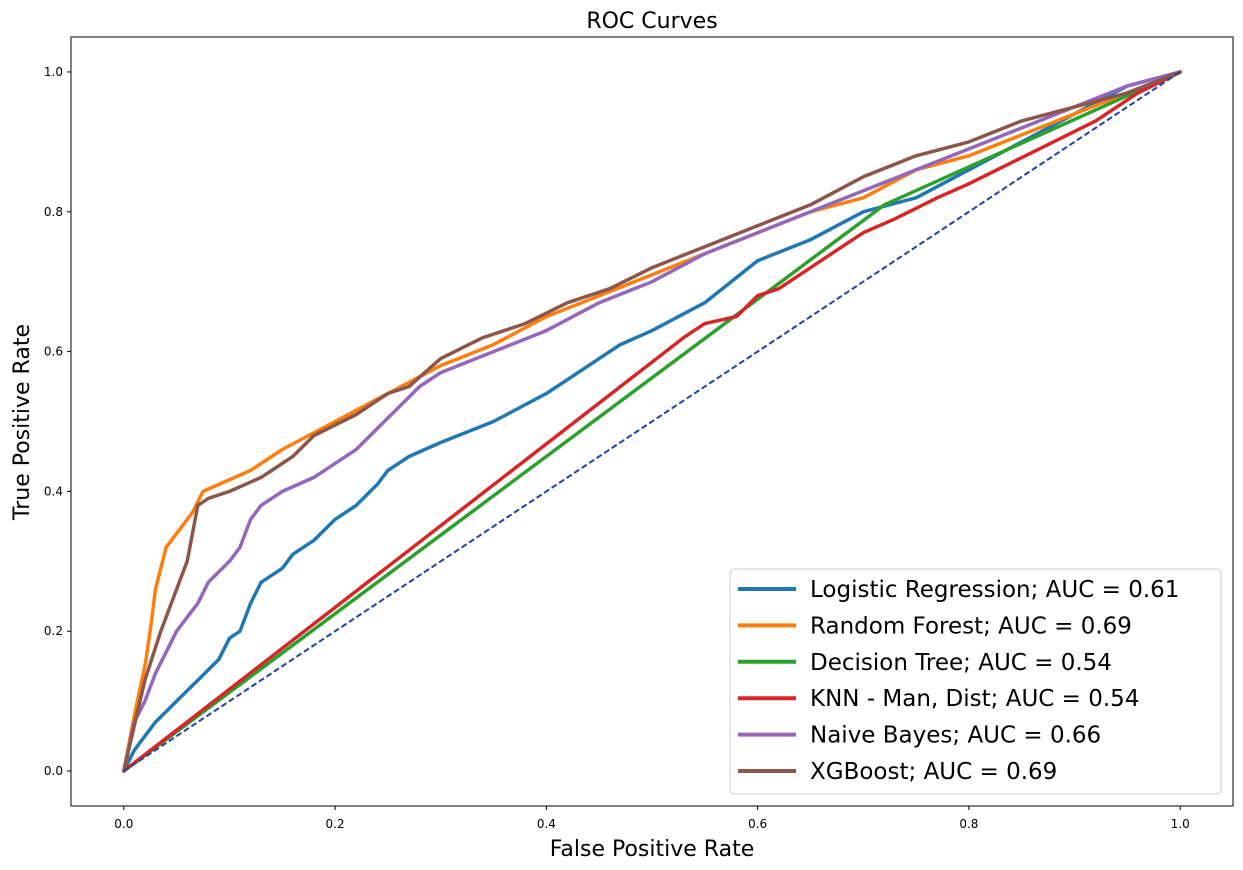 The height and width of the screenshot is (870, 1243). What do you see at coordinates (53, 771) in the screenshot?
I see `y-tick-label: 0.0` at bounding box center [53, 771].